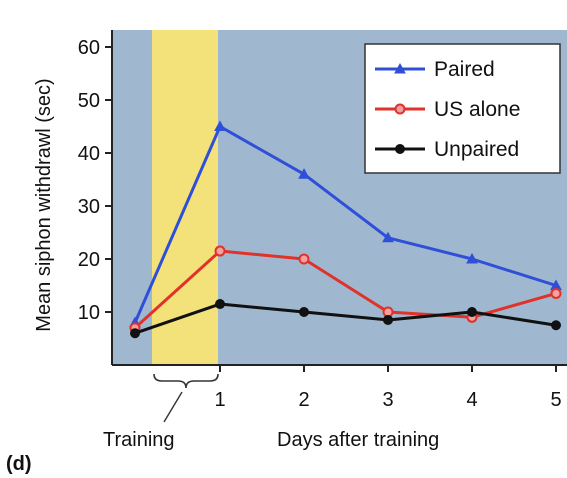 Image resolution: width=567 pixels, height=478 pixels. What do you see at coordinates (477, 109) in the screenshot?
I see `legend-label-us-alone: US alone` at bounding box center [477, 109].